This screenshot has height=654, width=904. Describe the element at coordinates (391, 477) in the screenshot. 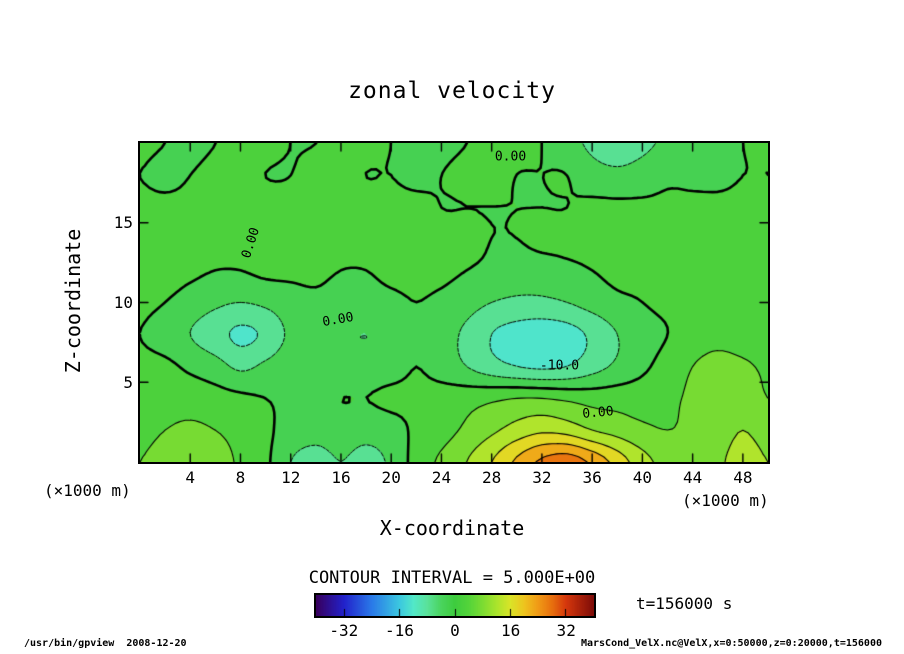

I see `x-tick-label: 20` at that location.